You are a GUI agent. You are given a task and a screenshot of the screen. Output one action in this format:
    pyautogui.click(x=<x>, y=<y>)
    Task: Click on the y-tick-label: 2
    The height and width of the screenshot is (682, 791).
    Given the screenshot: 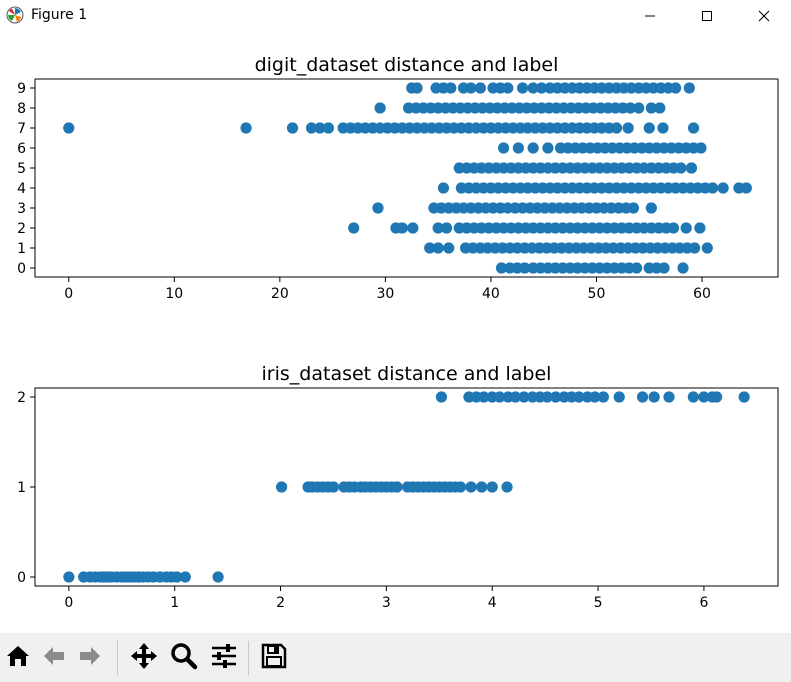 What is the action you would take?
    pyautogui.click(x=21, y=229)
    